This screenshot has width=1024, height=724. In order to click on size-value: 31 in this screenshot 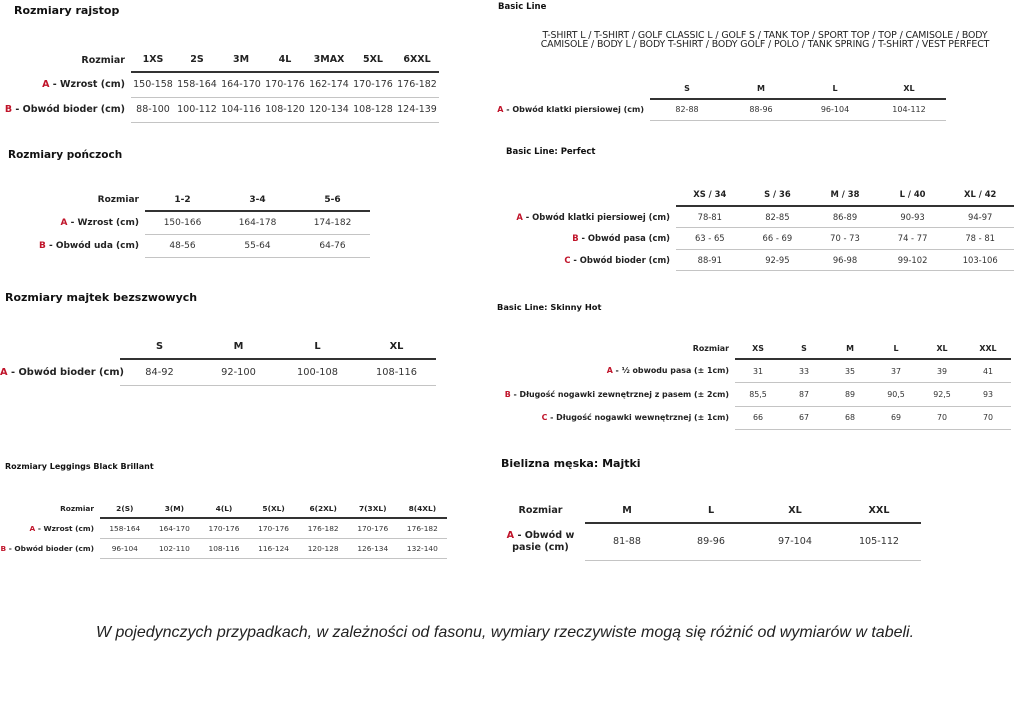, I will do `click(758, 371)`.